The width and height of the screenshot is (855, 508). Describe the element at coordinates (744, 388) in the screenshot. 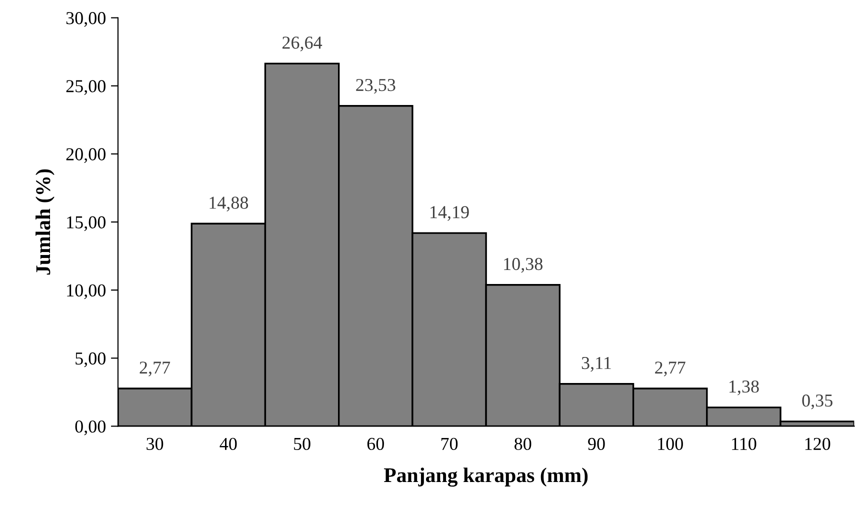

I see `data-label: 1,38` at that location.